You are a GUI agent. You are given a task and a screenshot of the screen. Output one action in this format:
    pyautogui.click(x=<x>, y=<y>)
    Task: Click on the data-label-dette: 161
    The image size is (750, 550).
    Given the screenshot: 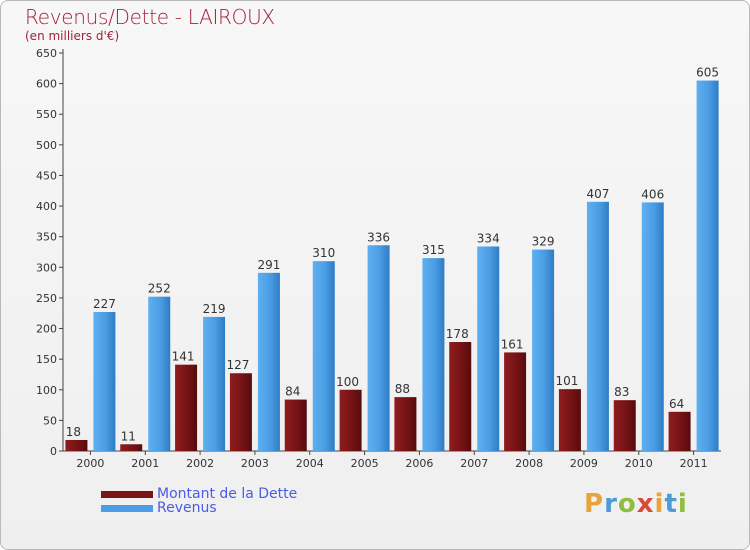 What is the action you would take?
    pyautogui.click(x=512, y=344)
    